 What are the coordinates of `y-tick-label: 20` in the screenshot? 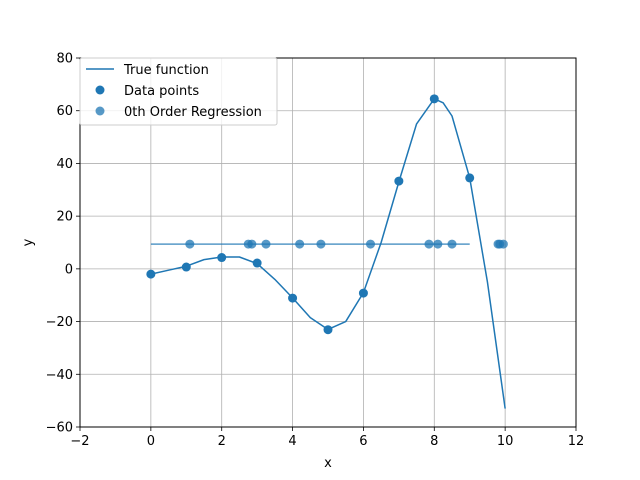 It's located at (64, 217).